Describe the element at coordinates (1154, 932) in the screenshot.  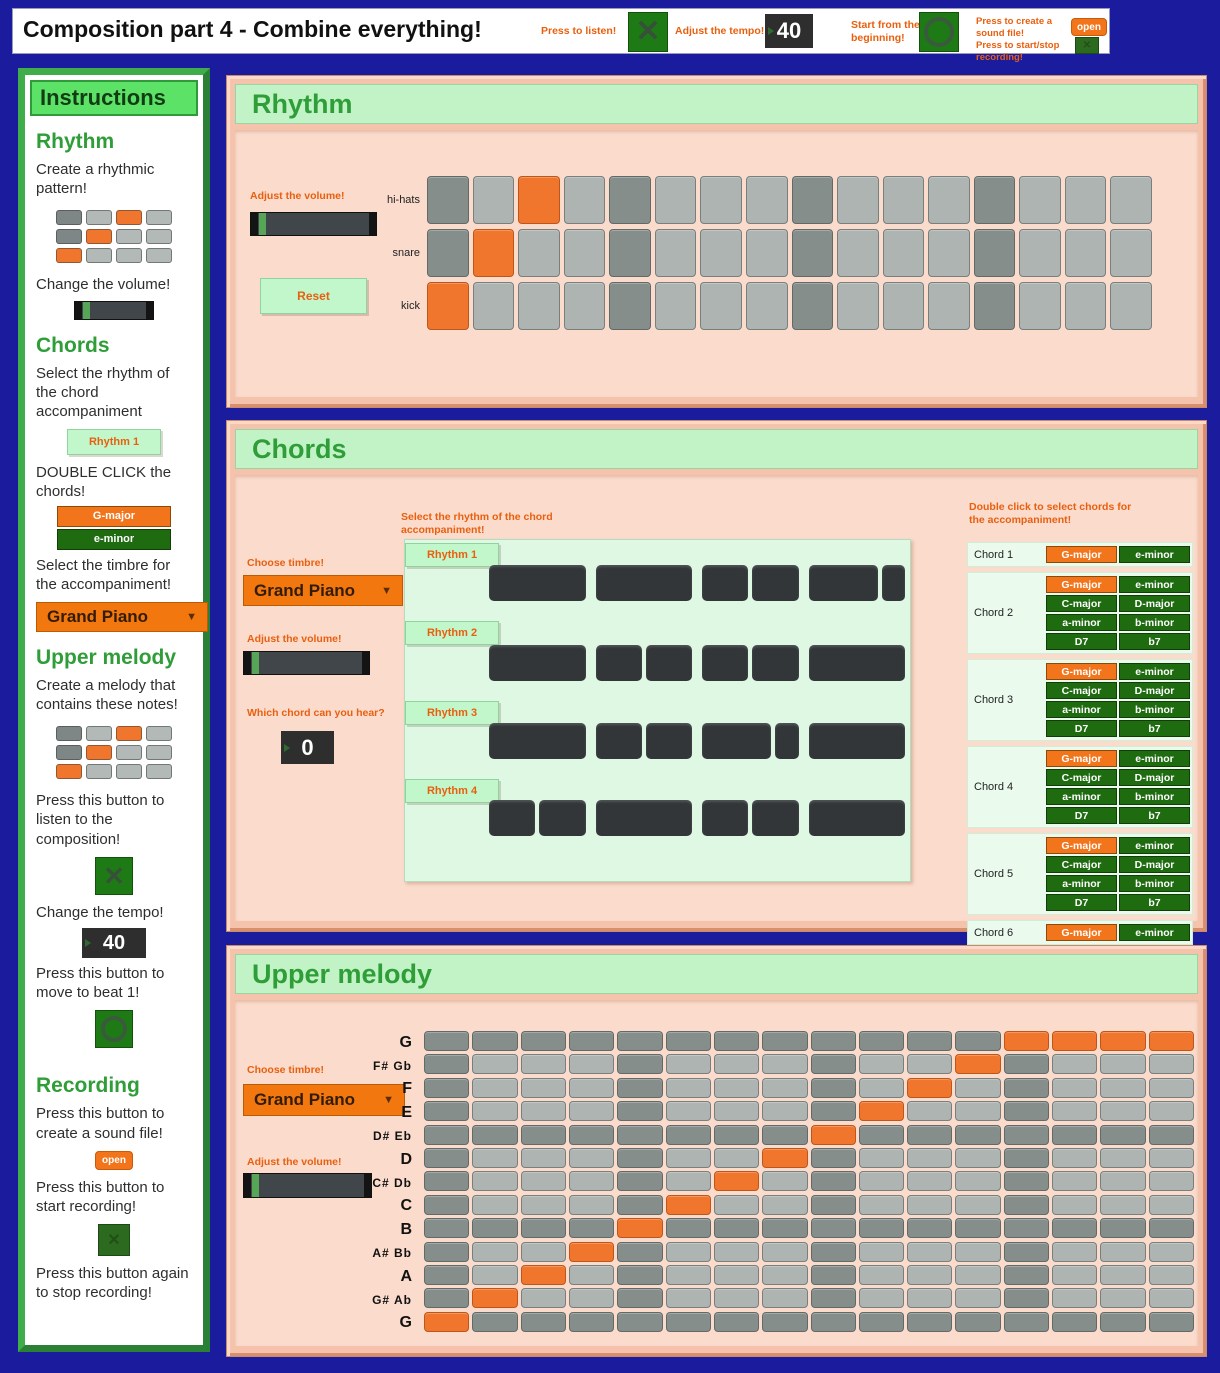
I see `chord-option-e-minor: e-minor` at that location.